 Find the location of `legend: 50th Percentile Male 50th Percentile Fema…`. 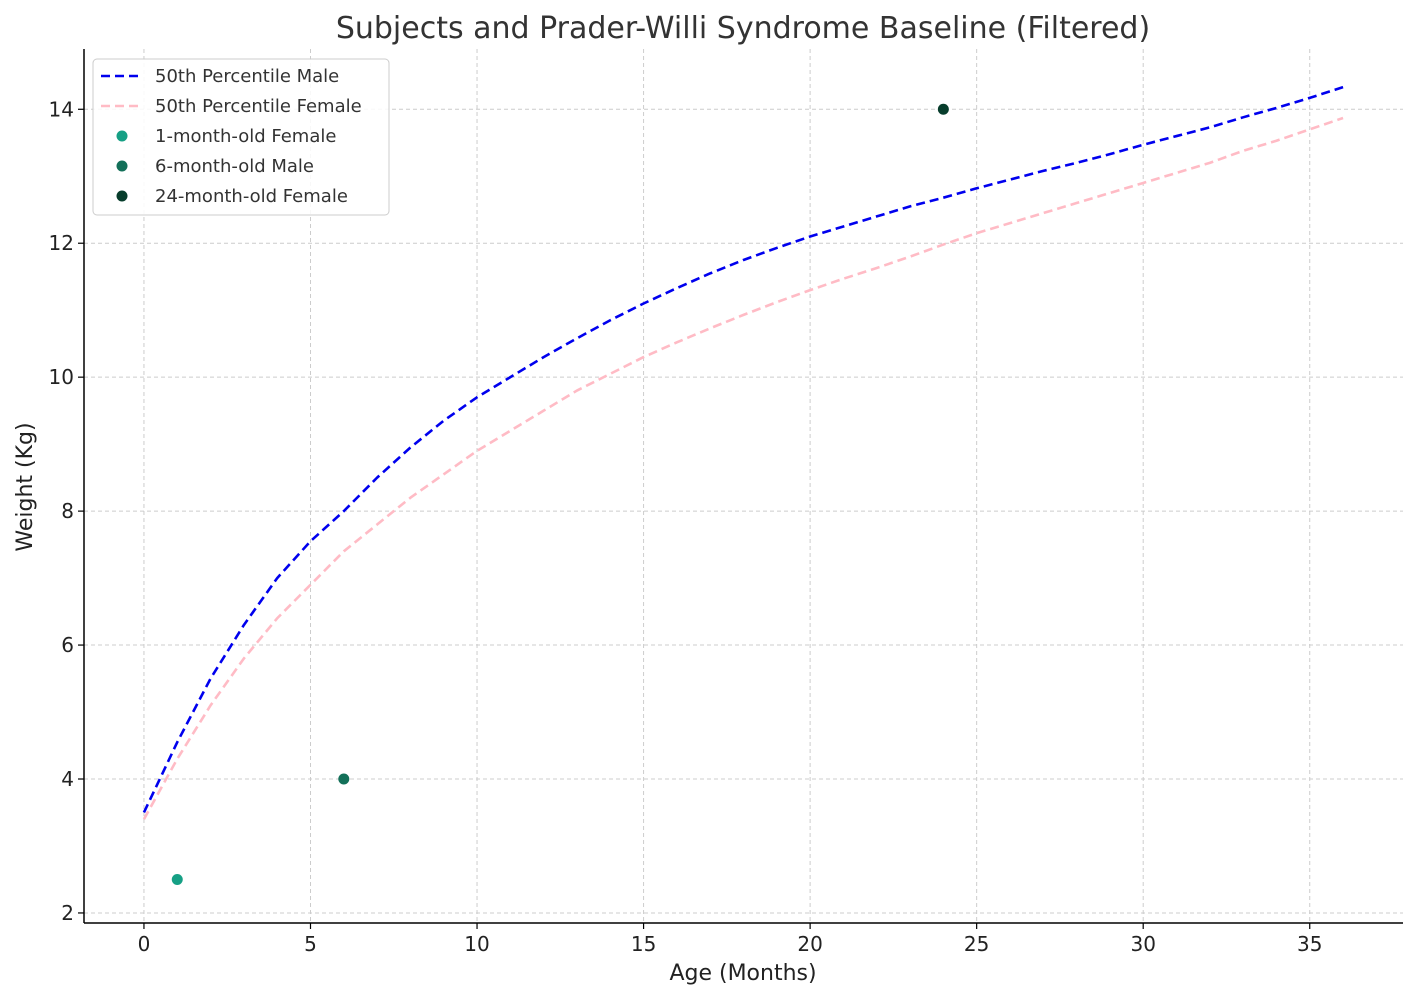

legend: 50th Percentile Male 50th Percentile Fema… is located at coordinates (241, 137).